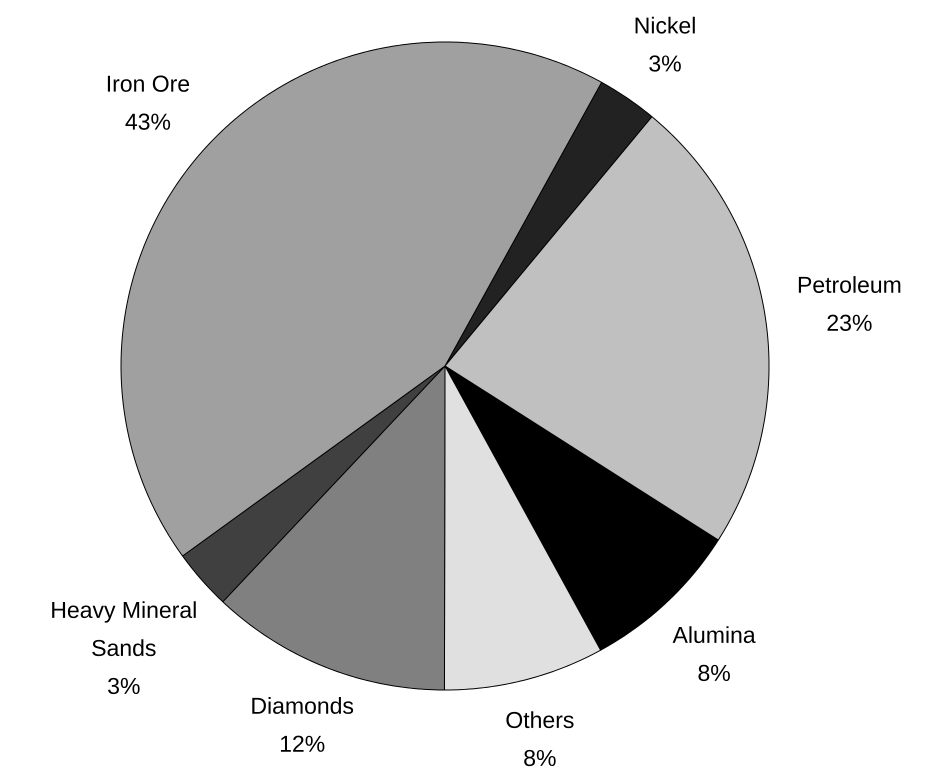  I want to click on slice-label: Nickel, so click(665, 25).